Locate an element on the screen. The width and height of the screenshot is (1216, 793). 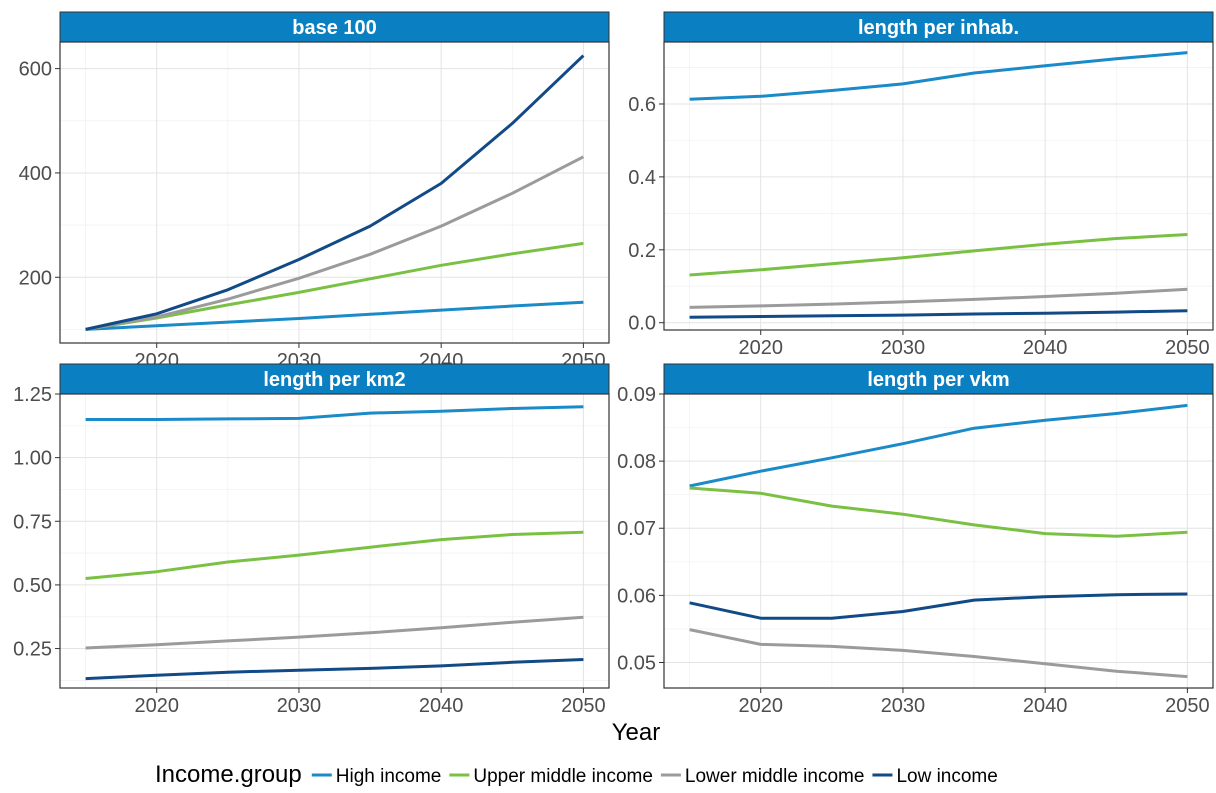
y-tick-label: 1.00 is located at coordinates (32, 459).